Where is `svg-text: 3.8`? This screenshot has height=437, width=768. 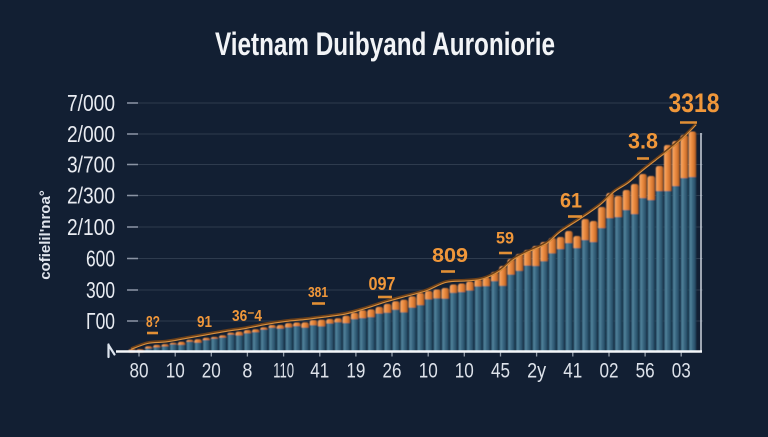
svg-text: 3.8 is located at coordinates (643, 141).